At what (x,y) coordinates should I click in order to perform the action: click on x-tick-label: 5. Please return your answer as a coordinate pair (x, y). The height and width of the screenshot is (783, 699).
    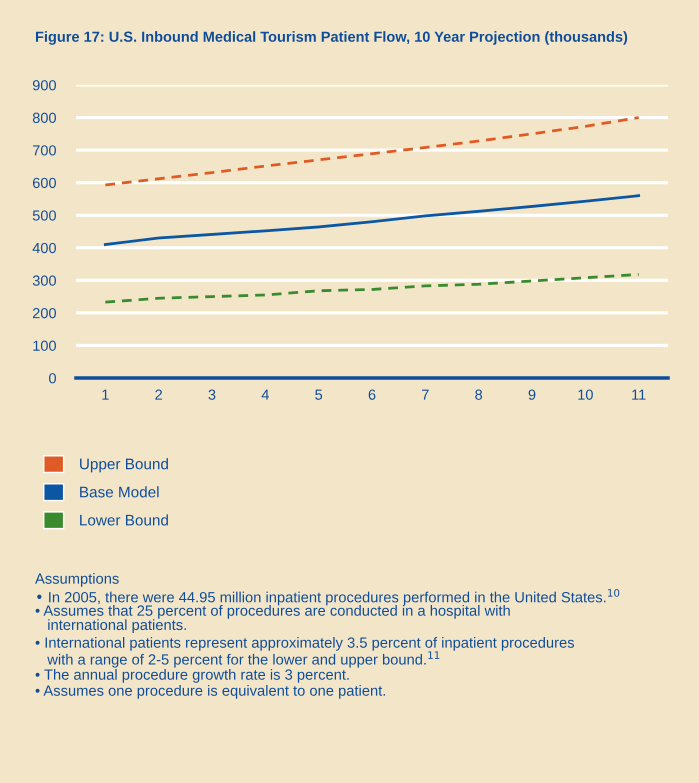
    Looking at the image, I should click on (318, 395).